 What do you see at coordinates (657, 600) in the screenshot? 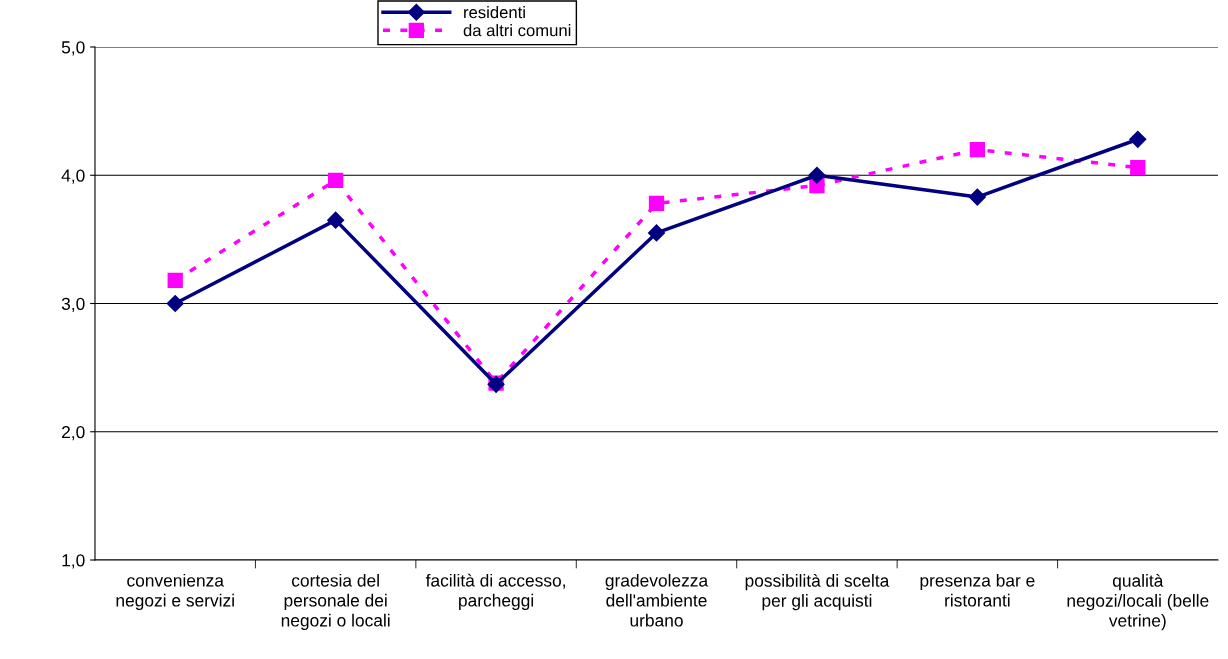
I see `x-tick-label: gradevolezza dell'ambiente urbano` at bounding box center [657, 600].